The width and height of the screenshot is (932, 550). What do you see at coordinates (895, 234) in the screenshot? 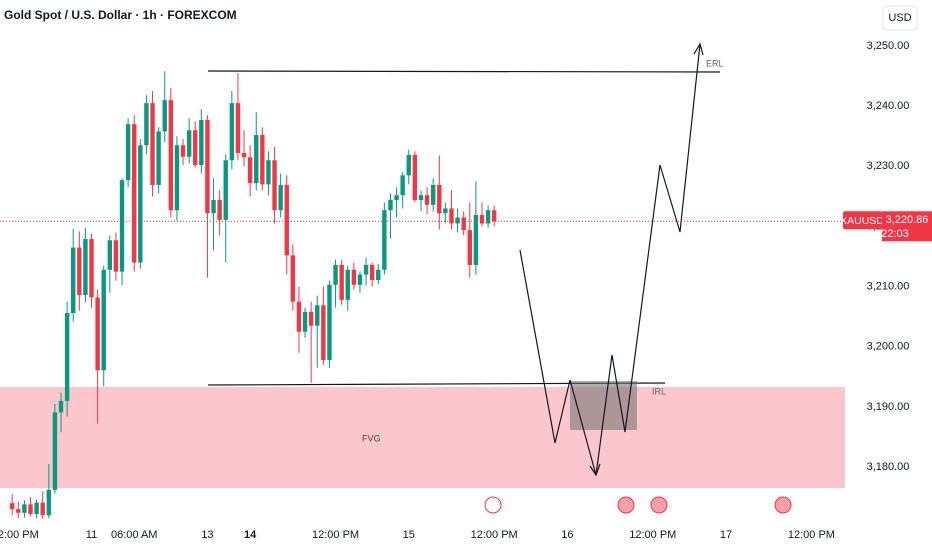
I see `countdown: 22:03` at bounding box center [895, 234].